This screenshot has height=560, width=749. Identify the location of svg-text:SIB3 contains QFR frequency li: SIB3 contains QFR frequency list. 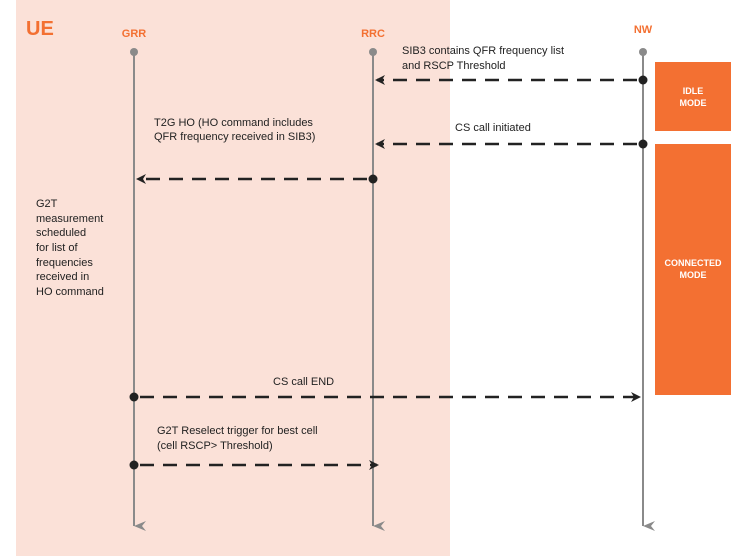
(483, 51).